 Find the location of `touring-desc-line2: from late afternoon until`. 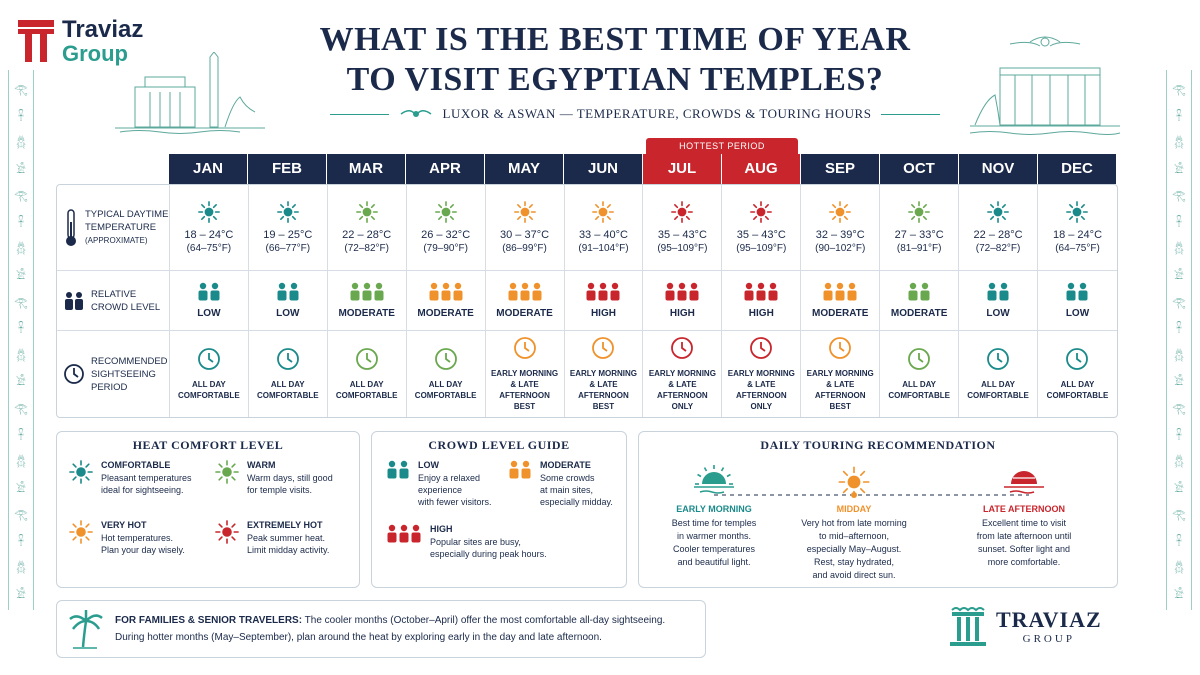

touring-desc-line2: from late afternoon until is located at coordinates (1024, 536).